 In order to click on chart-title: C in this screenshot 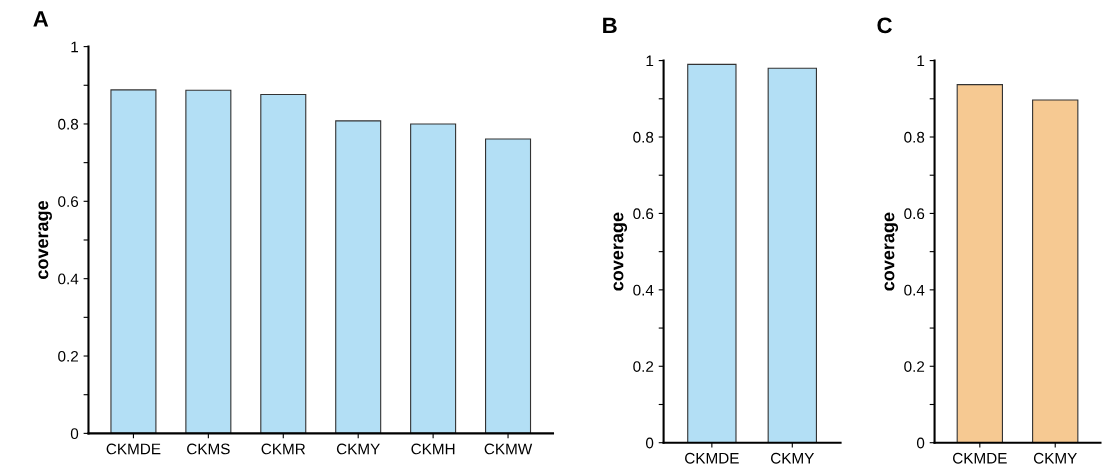, I will do `click(884, 25)`.